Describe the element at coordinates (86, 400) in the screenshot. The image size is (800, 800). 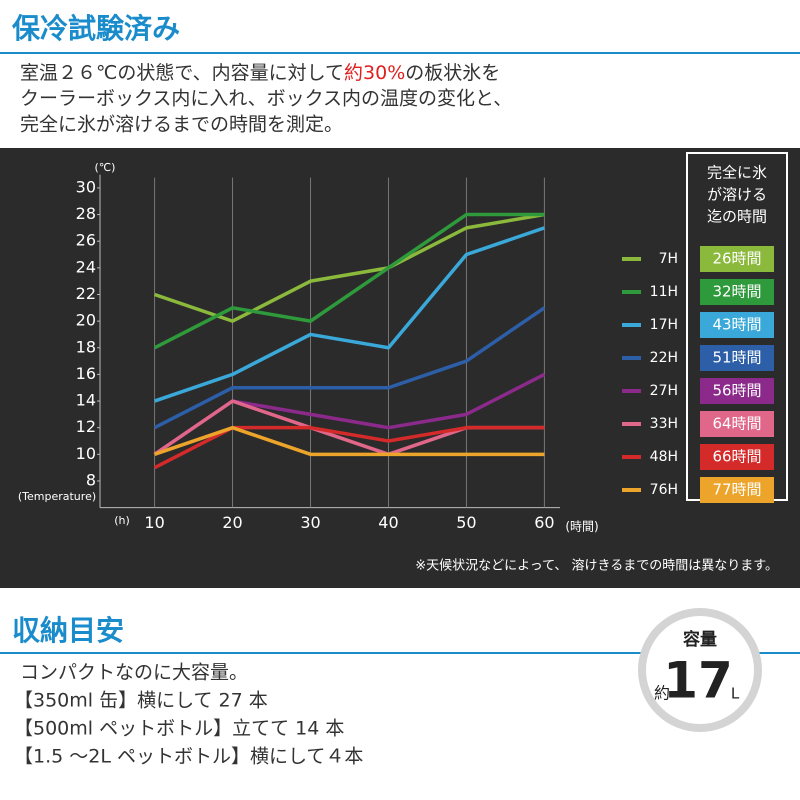
I see `y-tick-label: 14` at that location.